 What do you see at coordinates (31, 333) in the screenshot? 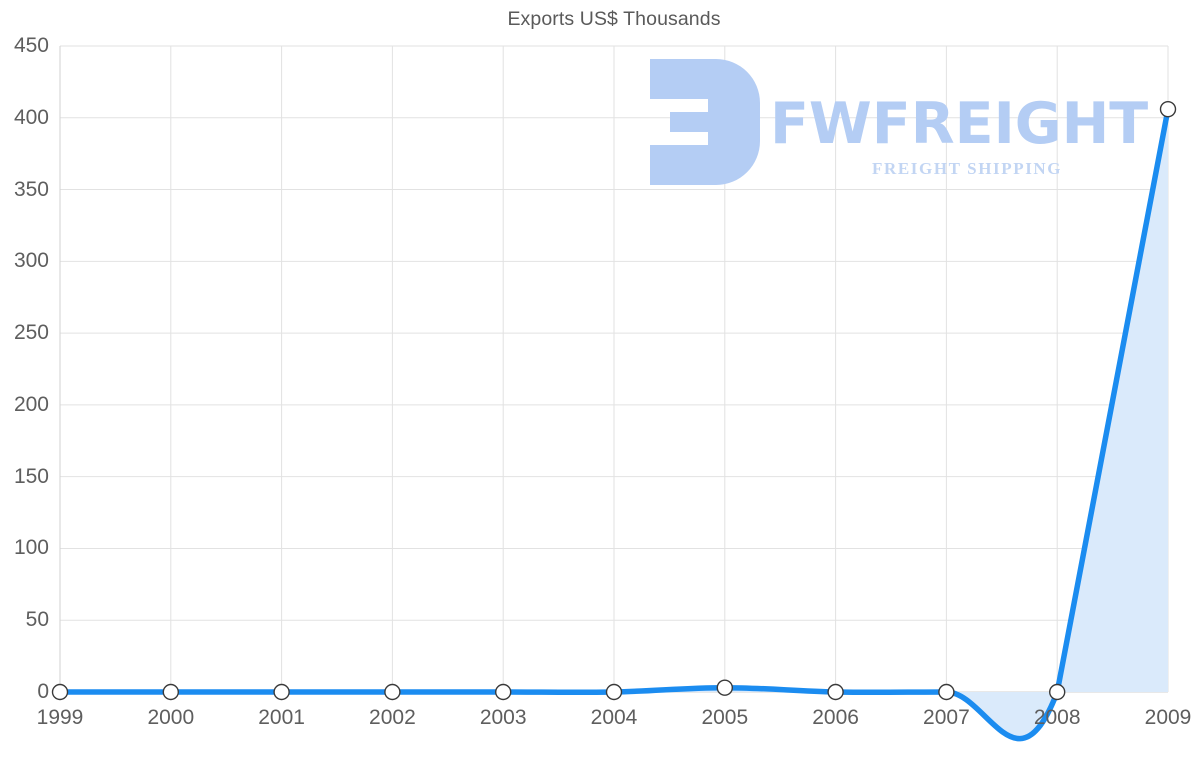
I see `y-axis-tick-label: 250` at bounding box center [31, 333].